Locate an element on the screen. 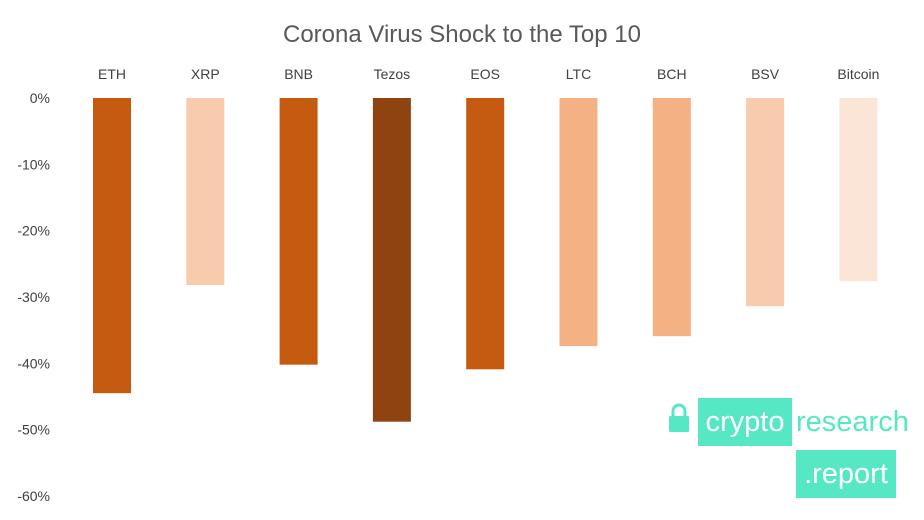  x-tick-label: EOS is located at coordinates (485, 74).